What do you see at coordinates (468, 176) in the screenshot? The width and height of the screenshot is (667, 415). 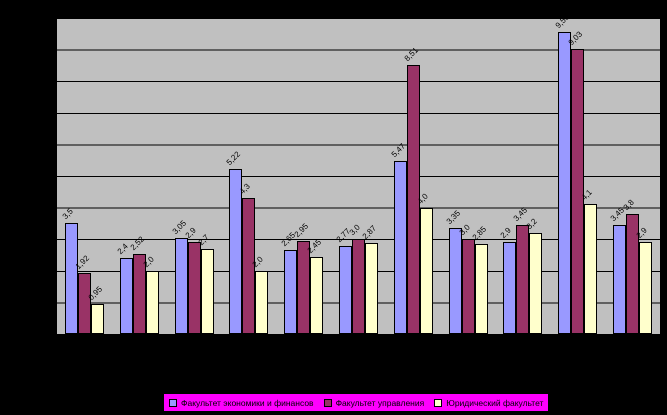 I see `bar-group: 3,35 3,0 2,85` at bounding box center [468, 176].